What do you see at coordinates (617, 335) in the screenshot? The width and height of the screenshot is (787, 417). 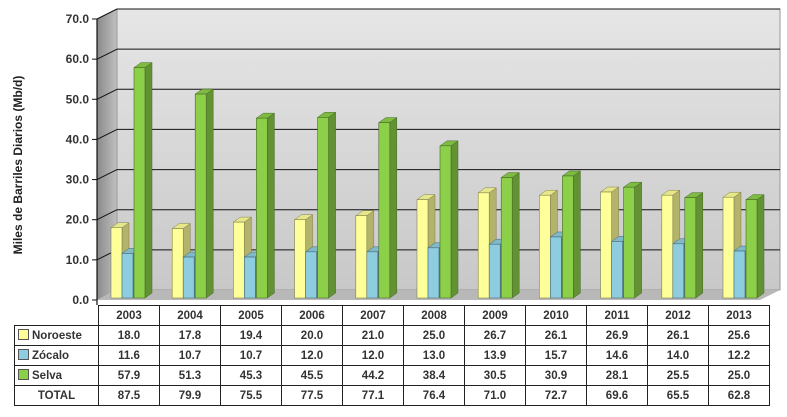 I see `data-label: 26.9` at bounding box center [617, 335].